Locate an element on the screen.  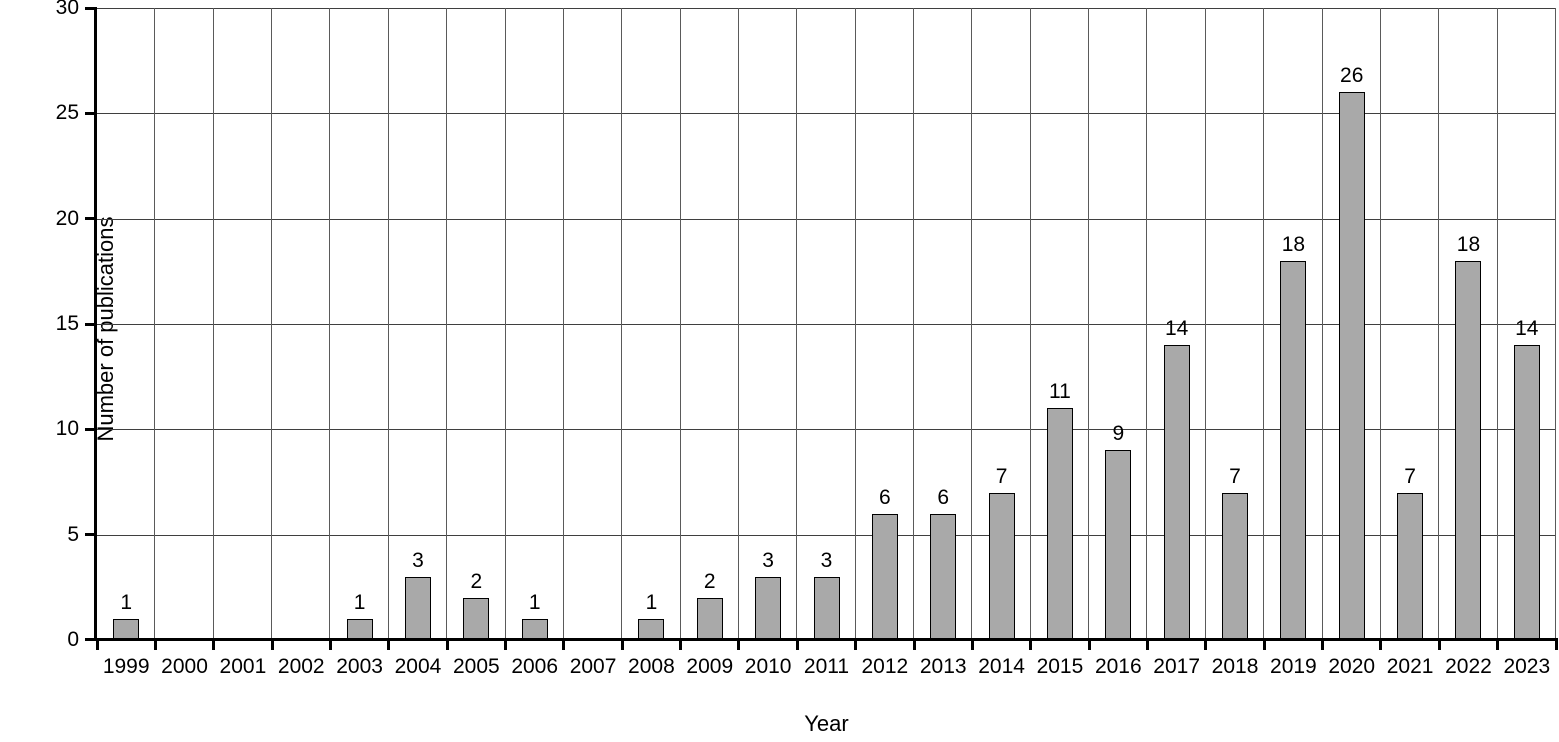
y-tick-label-10: 10 is located at coordinates (67, 429).